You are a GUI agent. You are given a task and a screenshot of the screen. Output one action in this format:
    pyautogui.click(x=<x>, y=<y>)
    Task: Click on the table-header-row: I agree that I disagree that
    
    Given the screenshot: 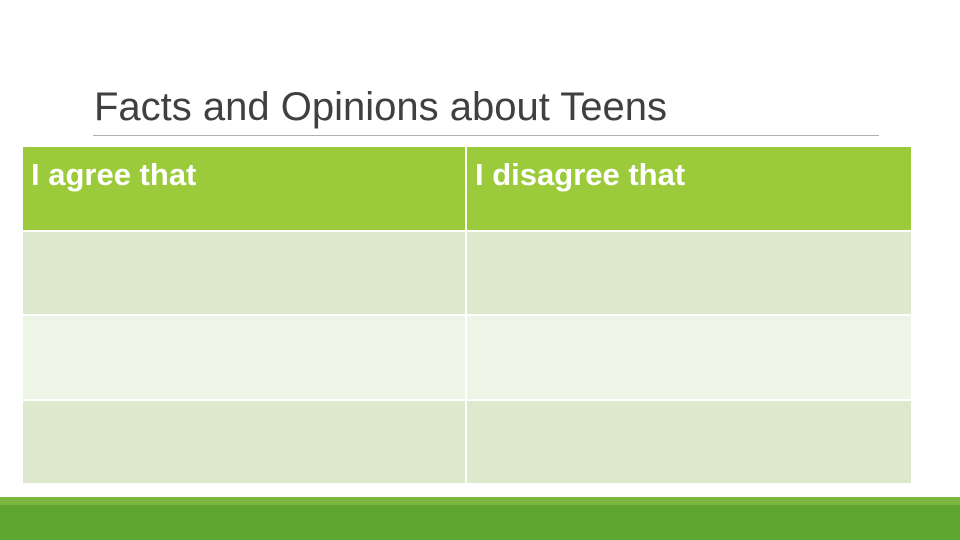 What is the action you would take?
    pyautogui.click(x=467, y=188)
    